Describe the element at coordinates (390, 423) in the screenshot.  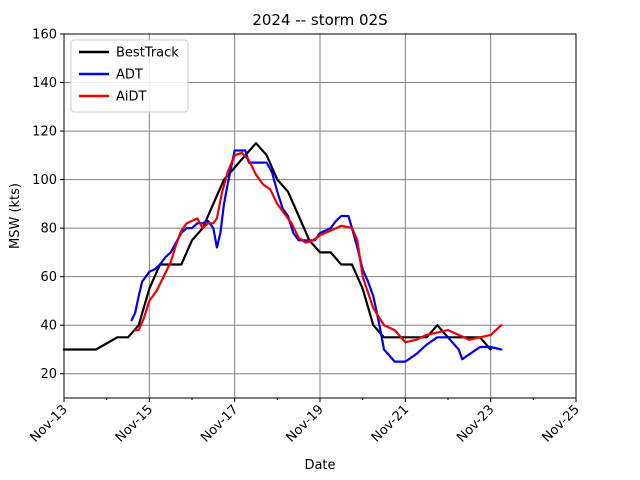
I see `x-tick-label: Nov-21` at that location.